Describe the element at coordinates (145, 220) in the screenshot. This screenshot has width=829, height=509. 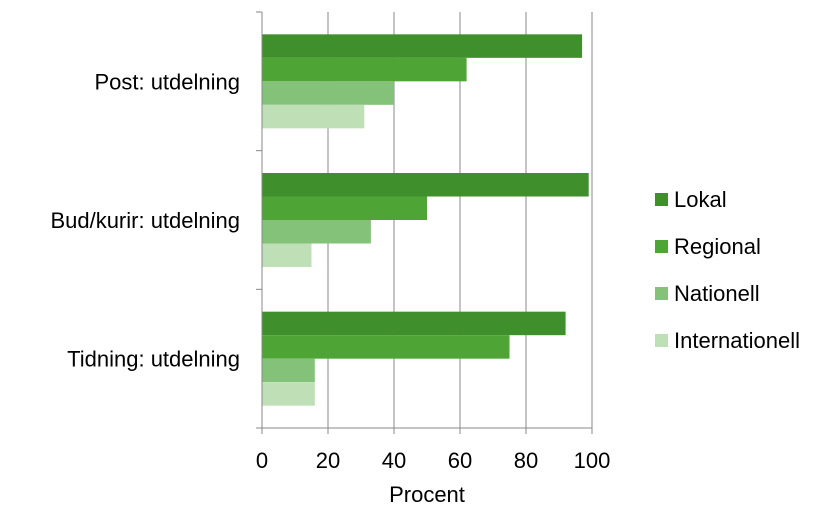
I see `category-label: Bud/kurir: utdelning` at that location.